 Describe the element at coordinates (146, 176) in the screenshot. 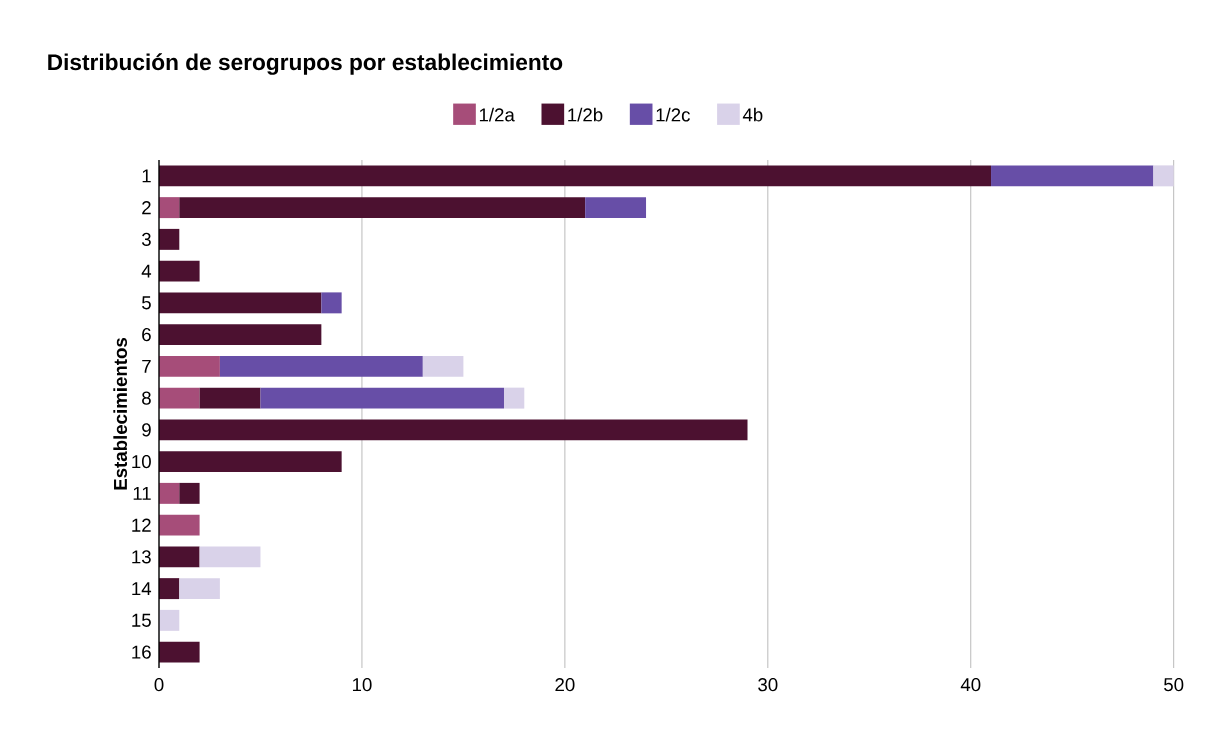

I see `y-tick-label: 1` at that location.